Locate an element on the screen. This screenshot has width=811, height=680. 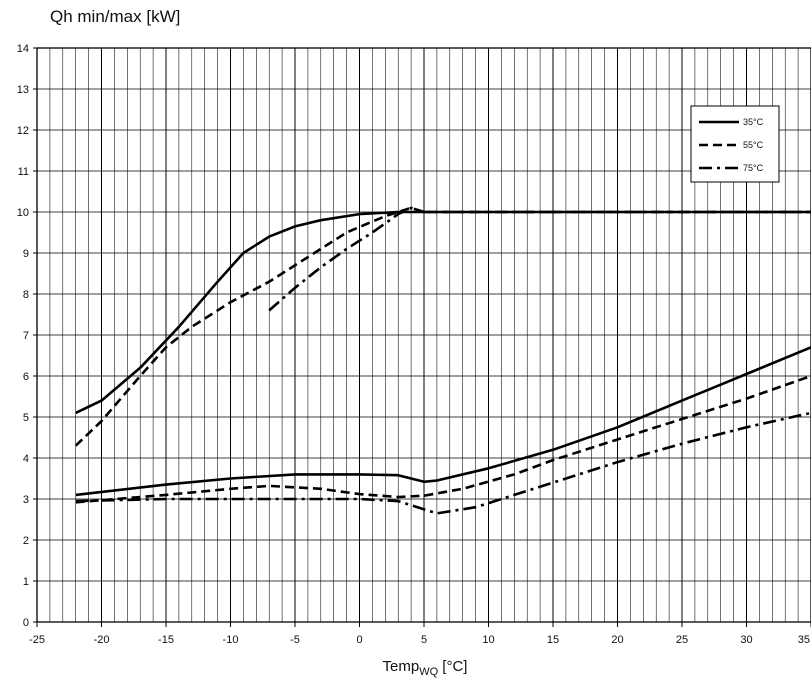
series-line-dashdot-min is located at coordinates (443, 463).